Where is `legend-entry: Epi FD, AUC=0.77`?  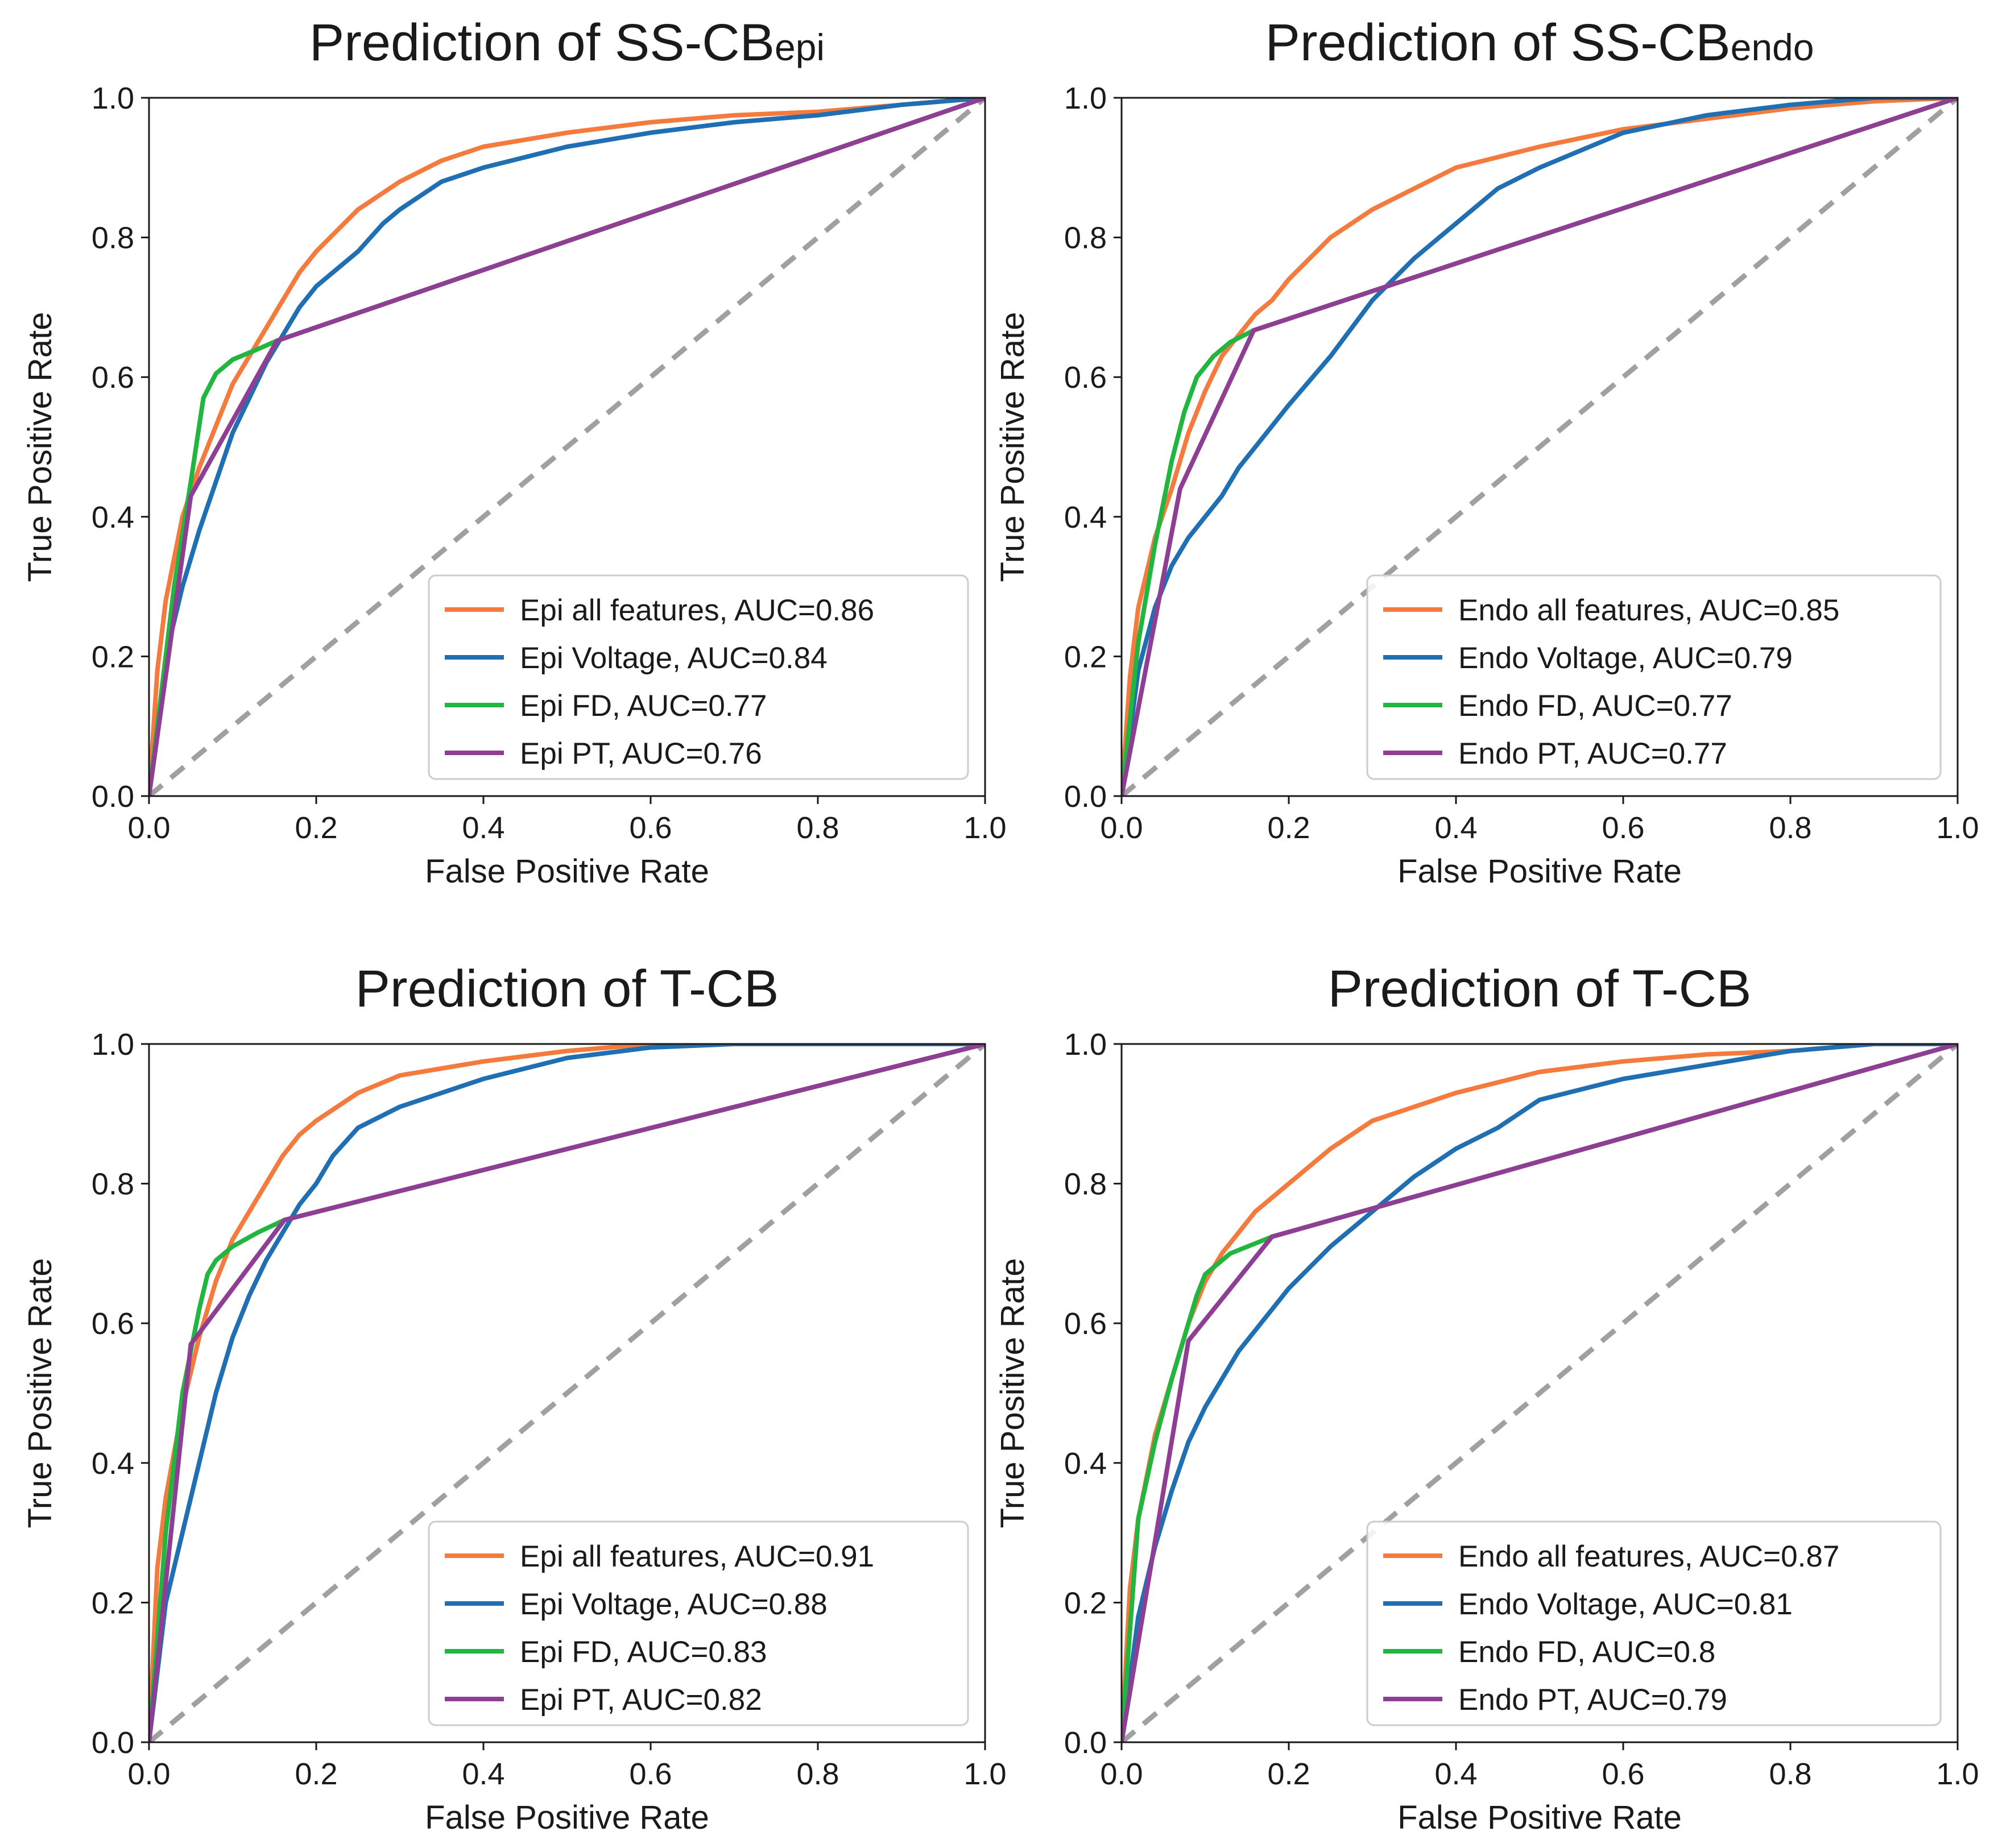 legend-entry: Epi FD, AUC=0.77 is located at coordinates (643, 706).